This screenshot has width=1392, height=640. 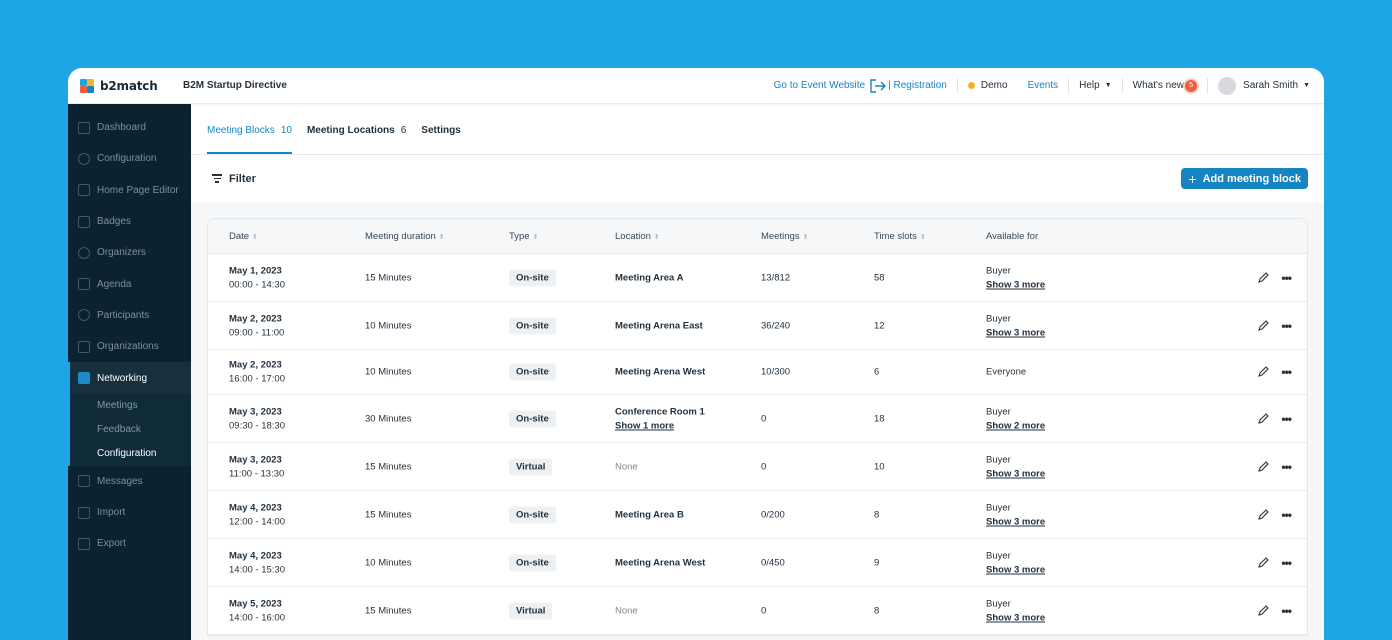 What do you see at coordinates (84, 284) in the screenshot?
I see `calendar-icon` at bounding box center [84, 284].